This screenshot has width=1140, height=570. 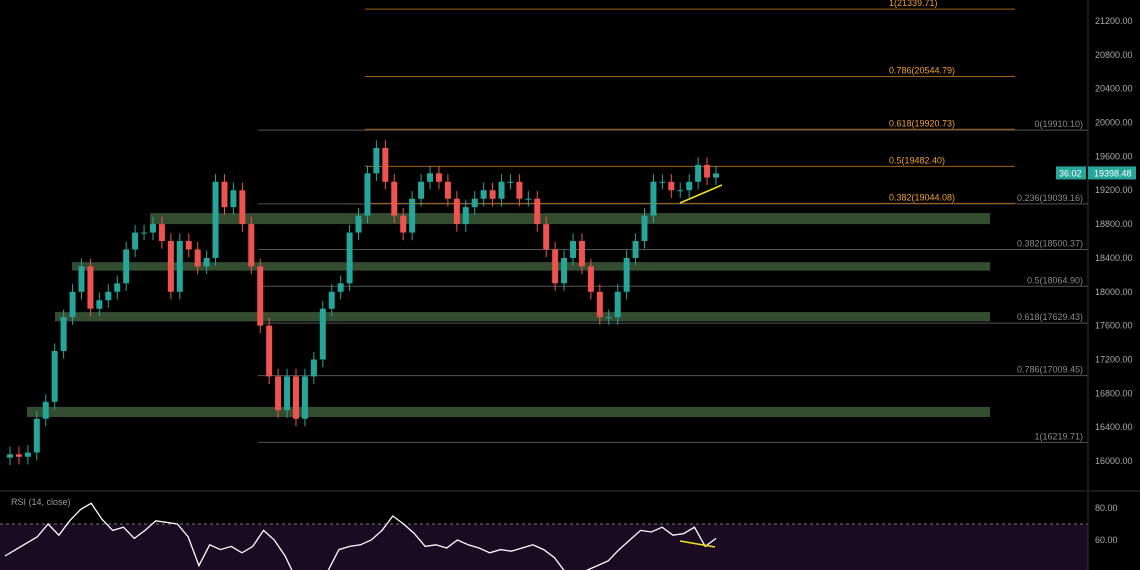 What do you see at coordinates (1055, 280) in the screenshot?
I see `fib-level-label: 0.5(18064.90)` at bounding box center [1055, 280].